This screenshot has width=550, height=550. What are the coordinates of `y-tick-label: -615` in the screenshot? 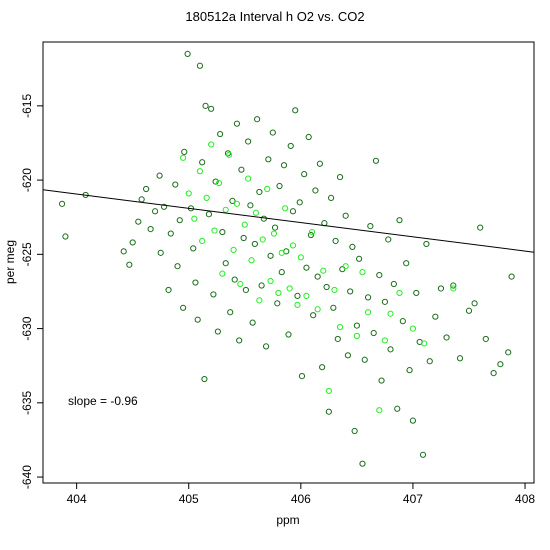 It's located at (27, 106).